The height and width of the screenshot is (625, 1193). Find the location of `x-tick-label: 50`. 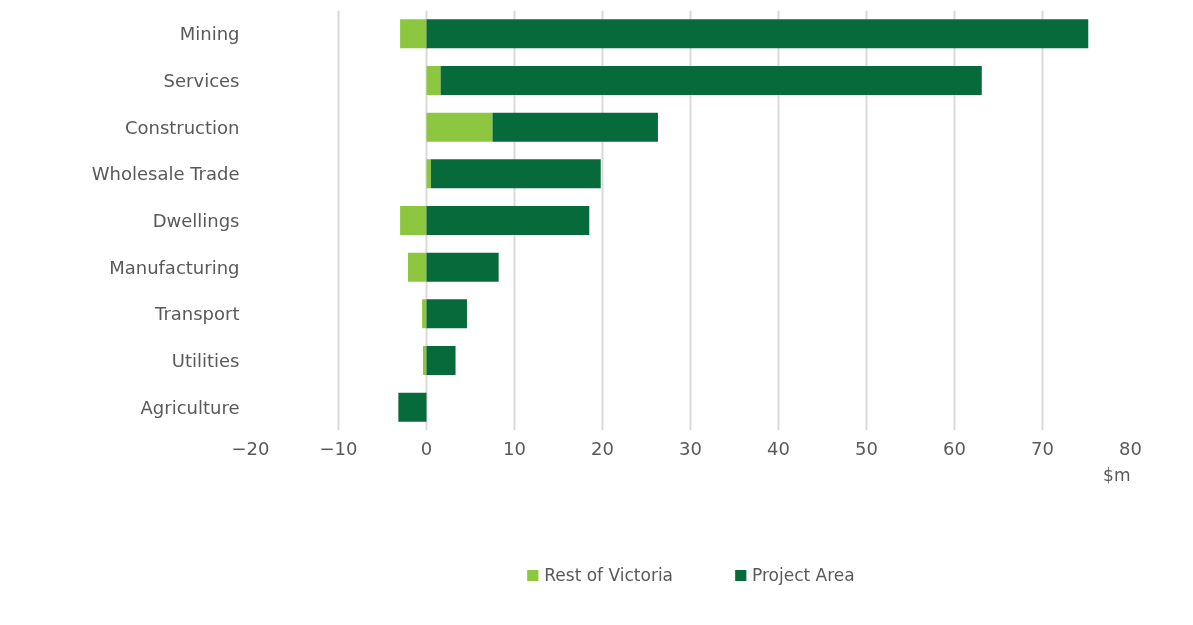

x-tick-label: 50 is located at coordinates (866, 448).